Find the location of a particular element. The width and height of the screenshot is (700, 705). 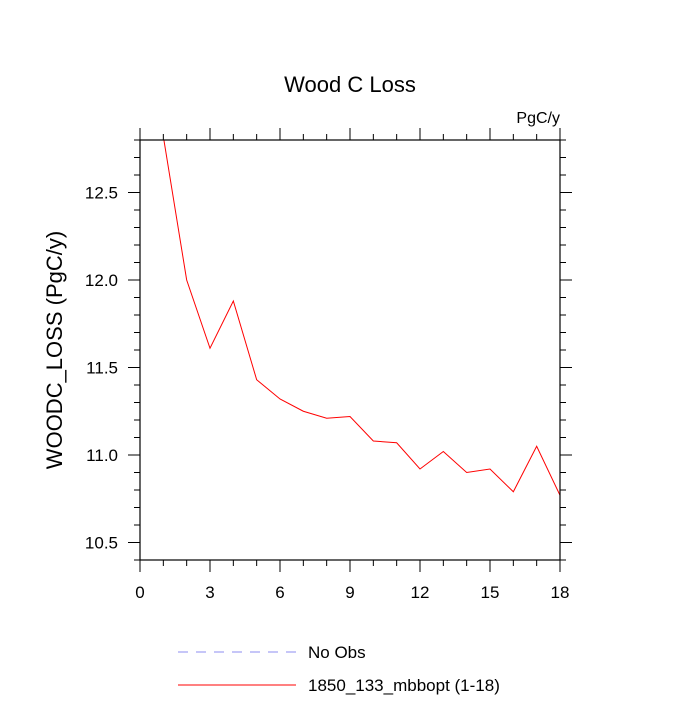

x-tick-label: 6 is located at coordinates (279, 592).